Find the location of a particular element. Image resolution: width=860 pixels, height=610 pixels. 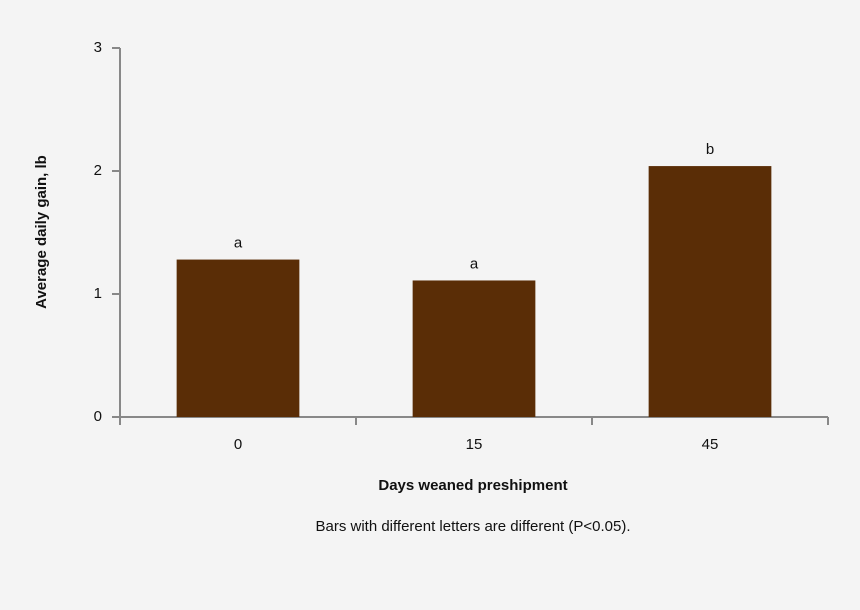

bar-annotation: b is located at coordinates (710, 149).